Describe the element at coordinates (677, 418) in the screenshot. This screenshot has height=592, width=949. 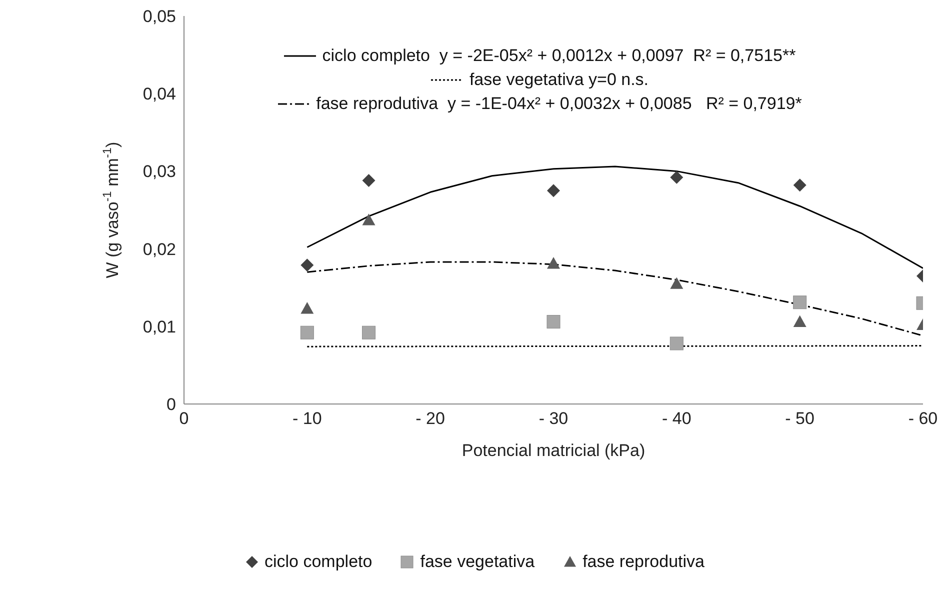
I see `x-tick-label: - 40` at that location.